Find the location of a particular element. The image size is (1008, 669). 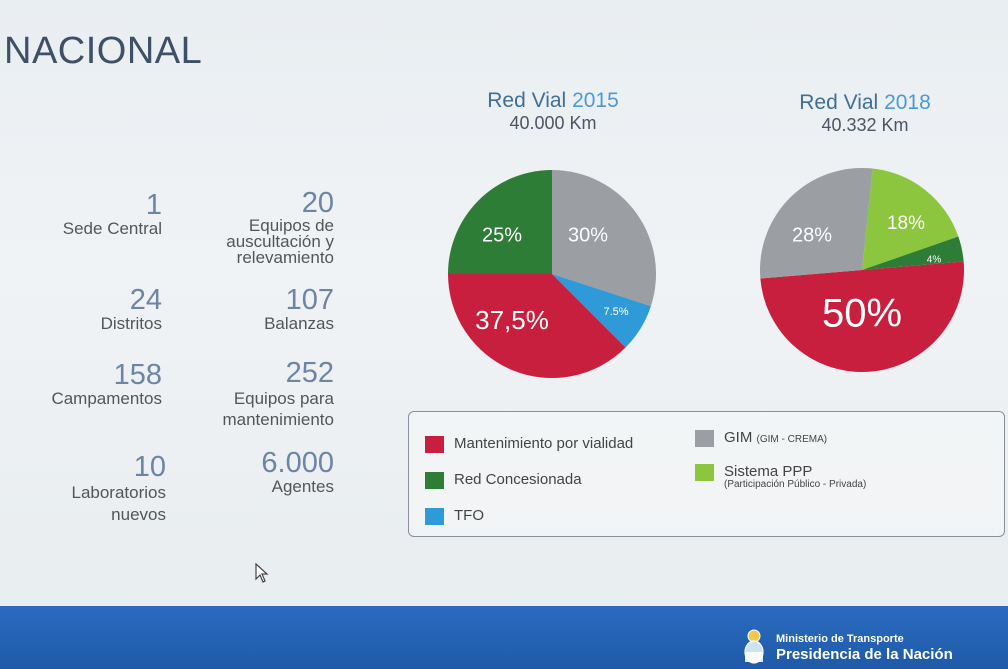

legend-label: Red Concesionada is located at coordinates (518, 479).